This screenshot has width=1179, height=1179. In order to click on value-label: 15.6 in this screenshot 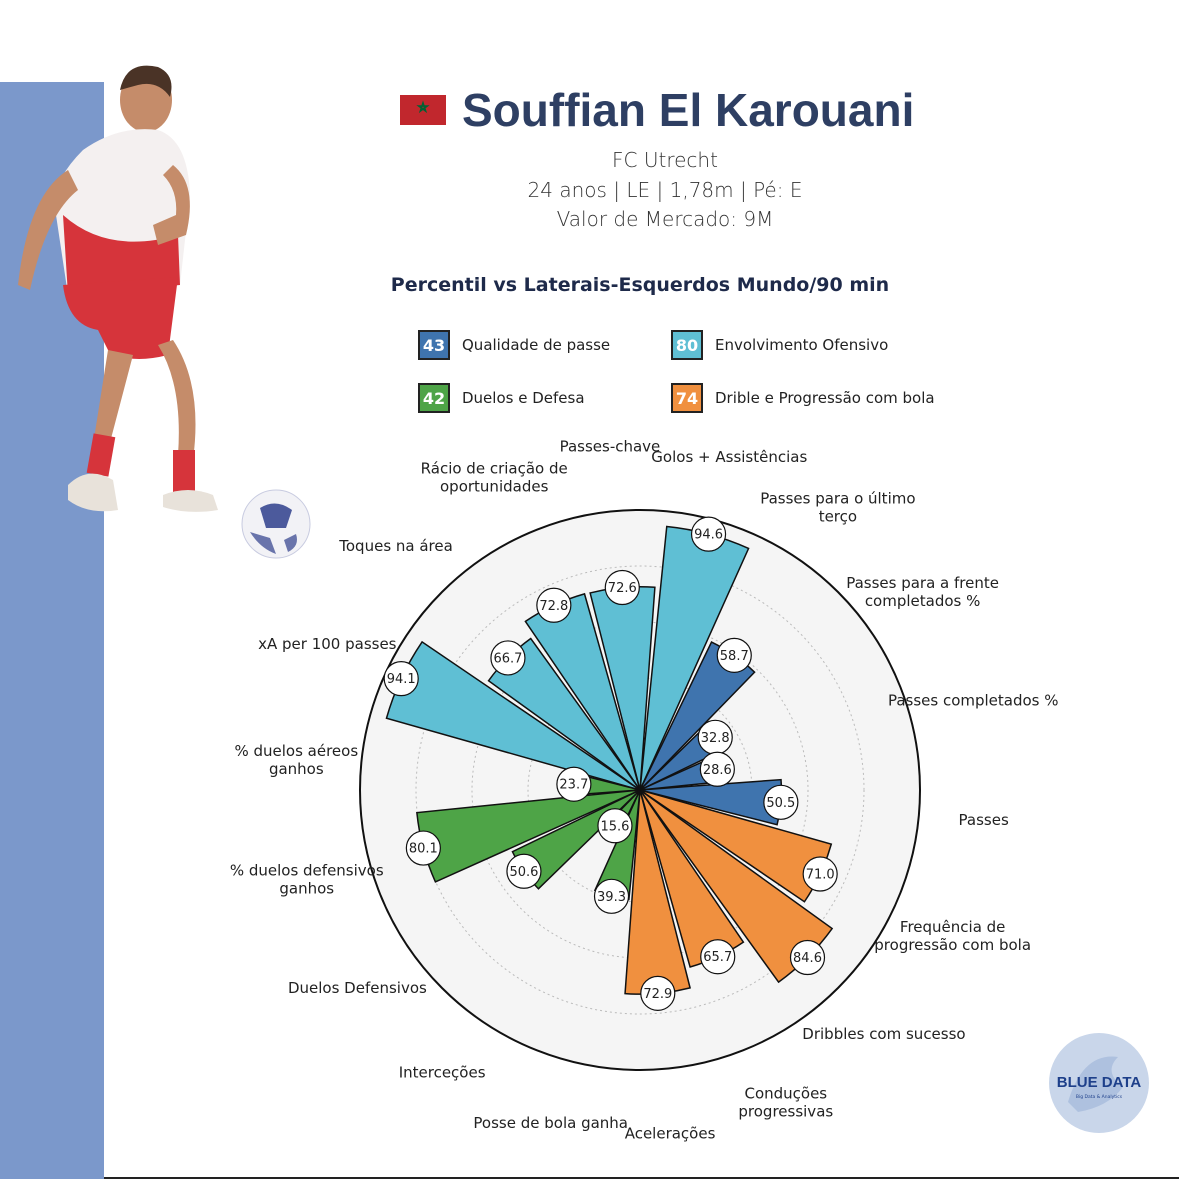, I will do `click(614, 826)`.